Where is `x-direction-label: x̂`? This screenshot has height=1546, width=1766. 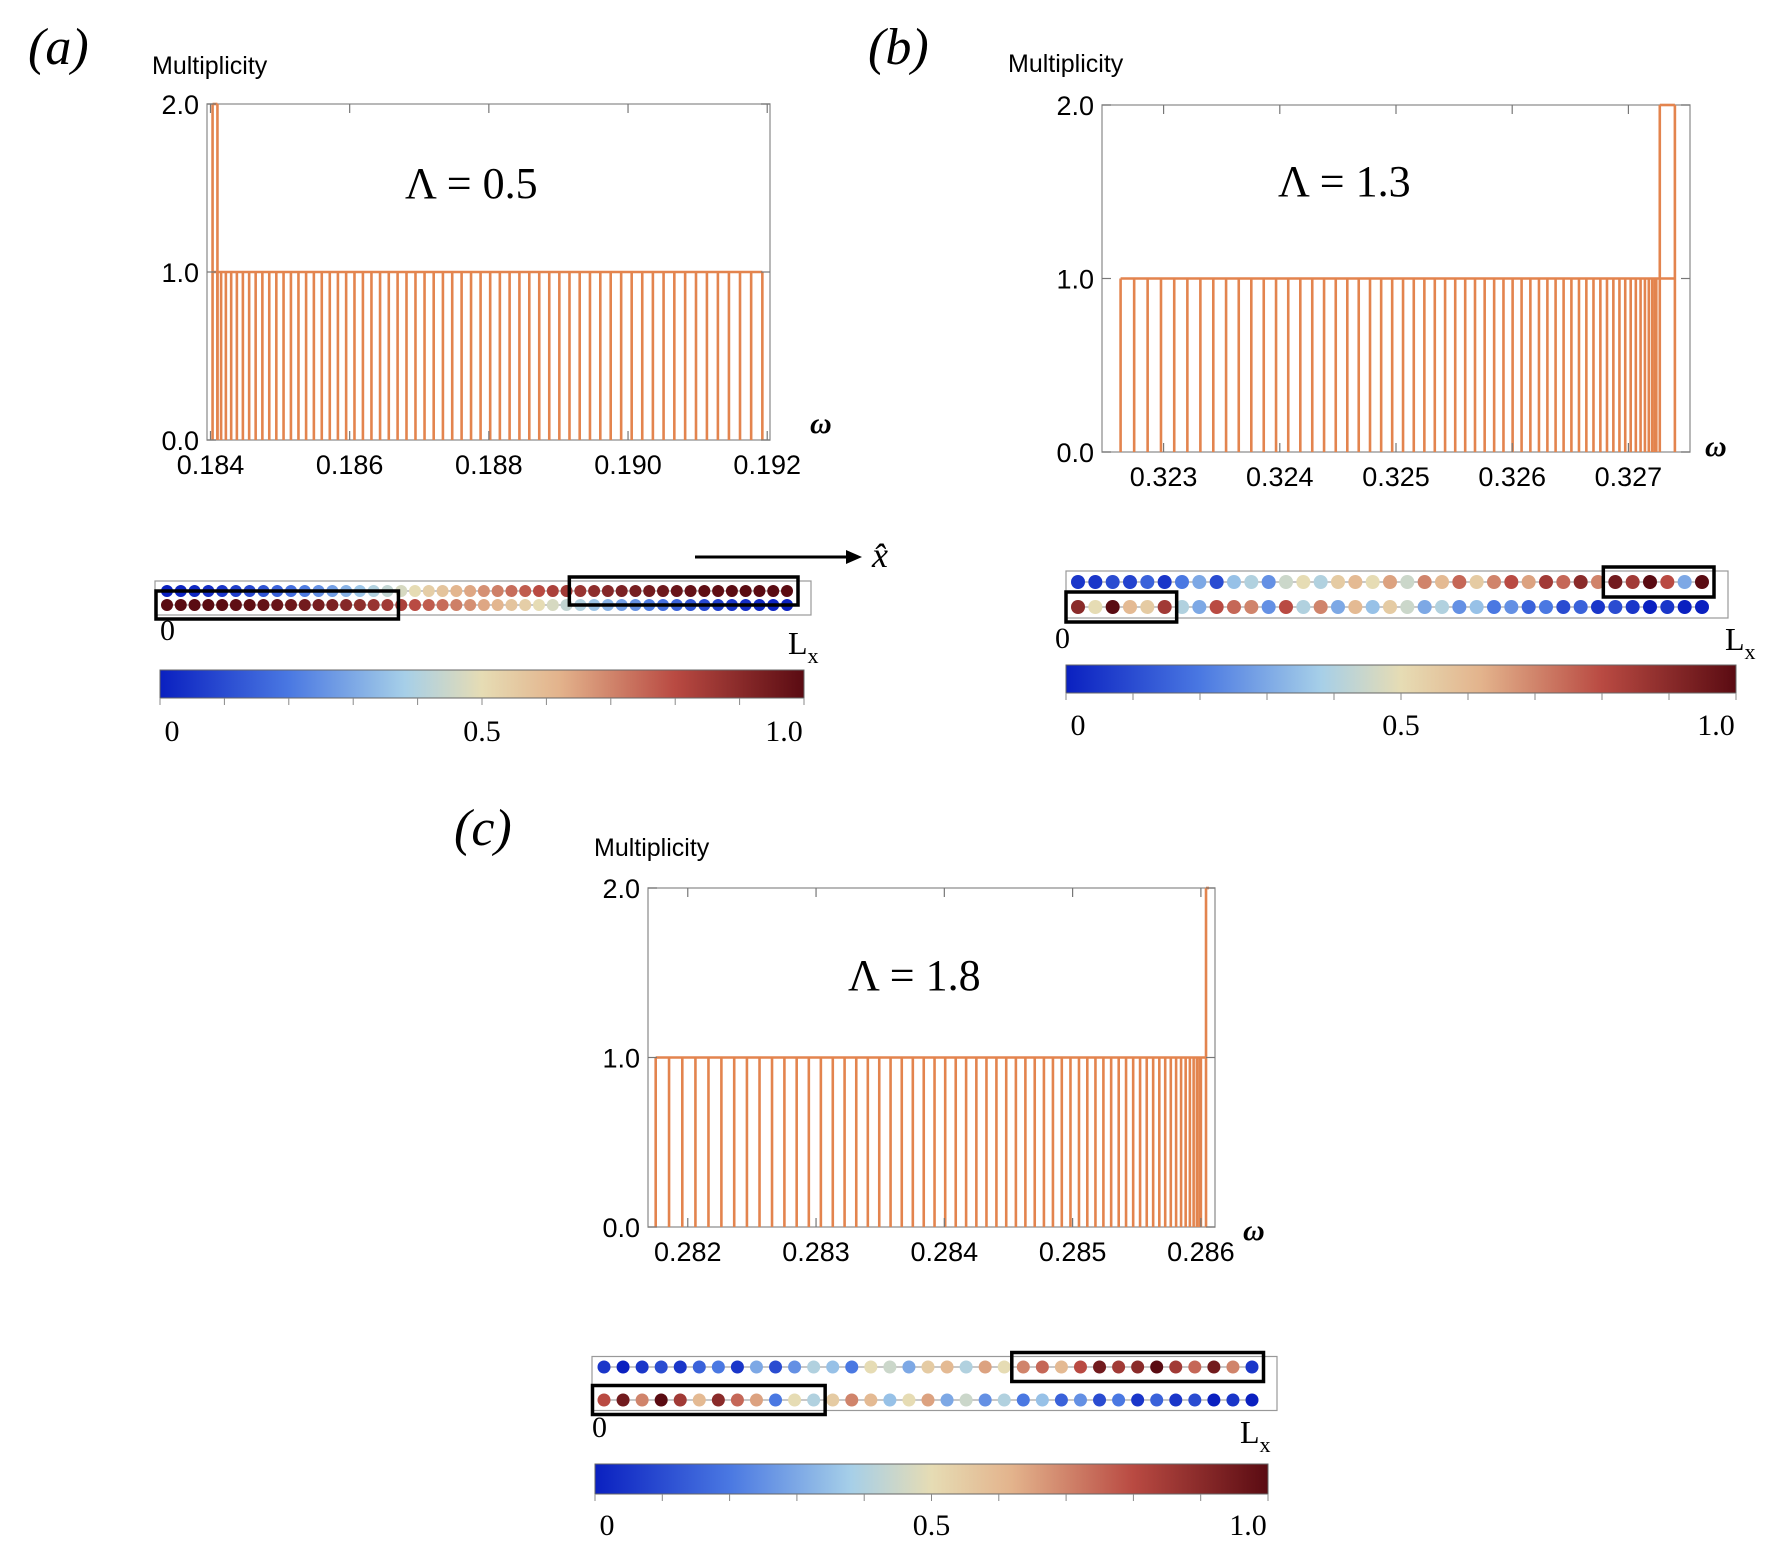
x-direction-label: x̂ is located at coordinates (879, 555).